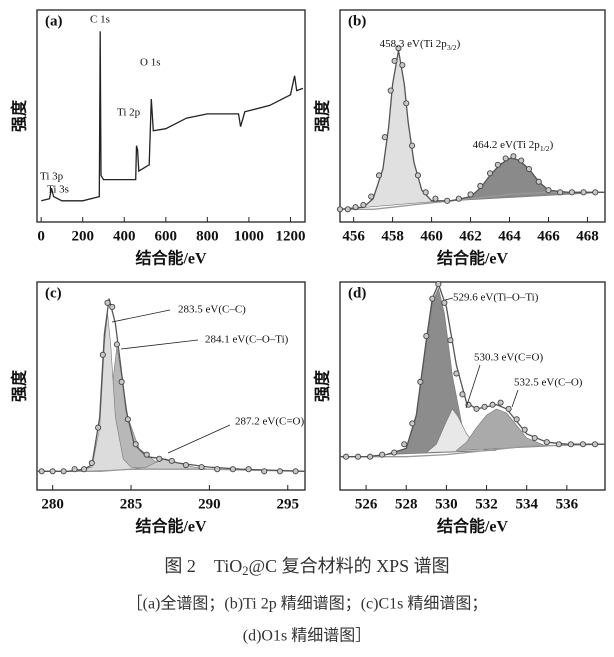 Image resolution: width=614 pixels, height=657 pixels. I want to click on annotation: 532.5 eV(C–O), so click(548, 383).